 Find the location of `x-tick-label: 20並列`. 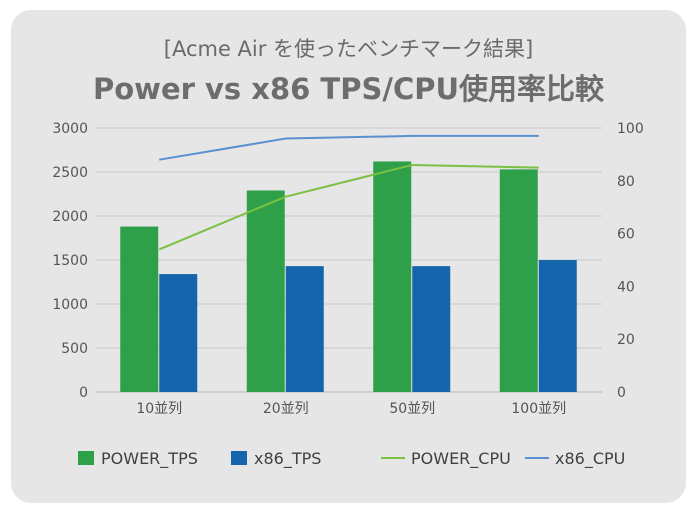

x-tick-label: 20並列 is located at coordinates (286, 409).